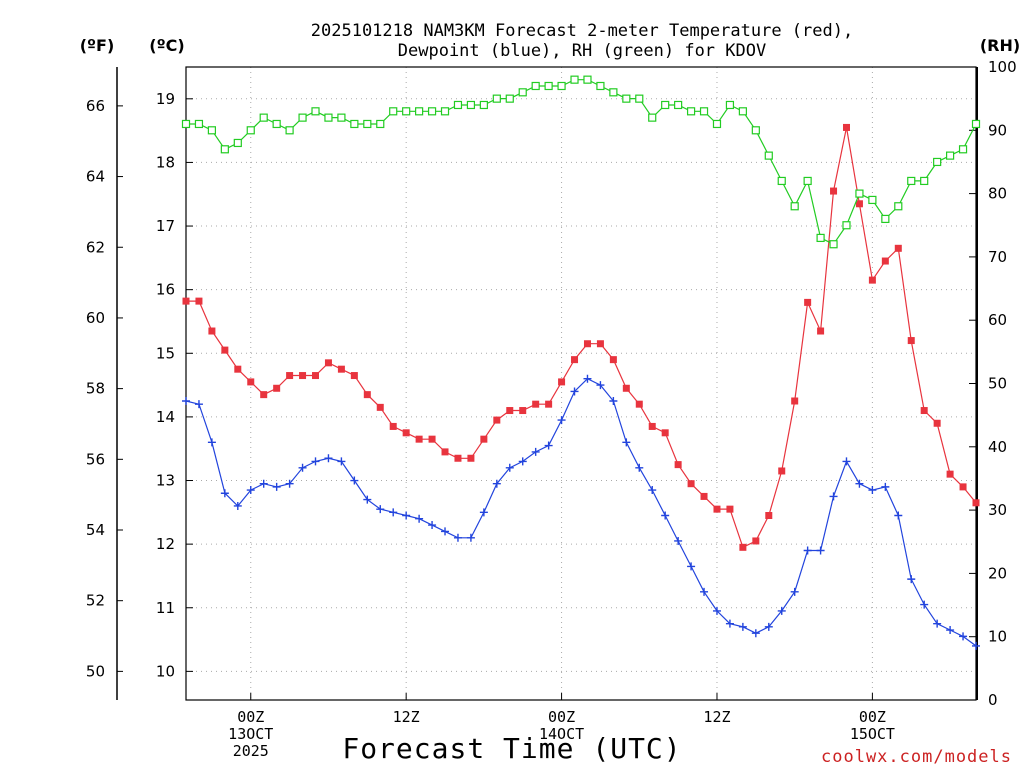 This screenshot has height=768, width=1024. Describe the element at coordinates (95, 106) in the screenshot. I see `fahrenheit-tick-label: 66` at that location.